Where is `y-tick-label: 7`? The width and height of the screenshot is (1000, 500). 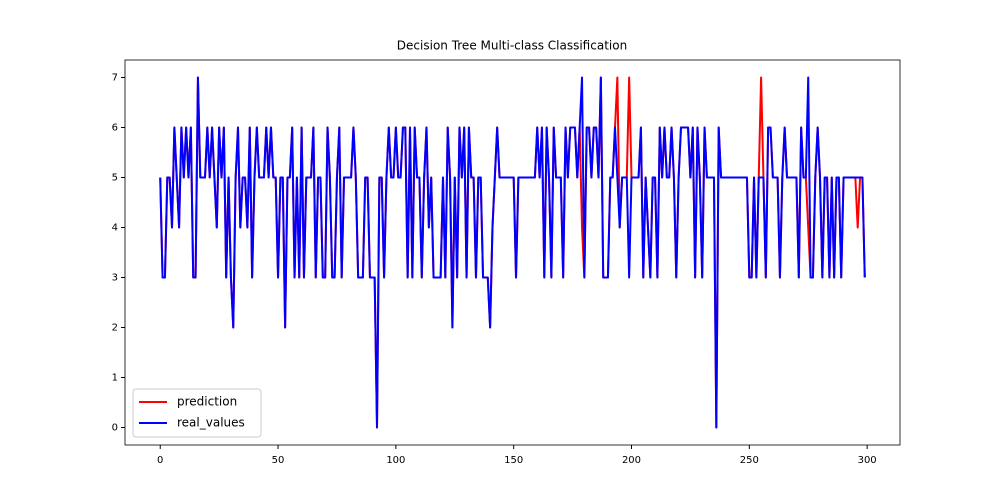
y-tick-label: 7 is located at coordinates (115, 78).